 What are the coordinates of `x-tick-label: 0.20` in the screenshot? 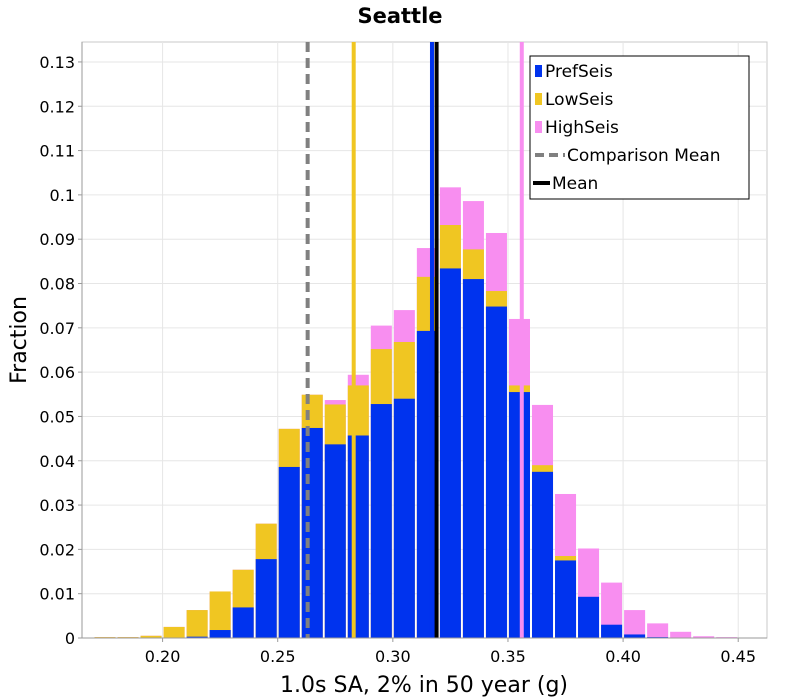 It's located at (163, 656).